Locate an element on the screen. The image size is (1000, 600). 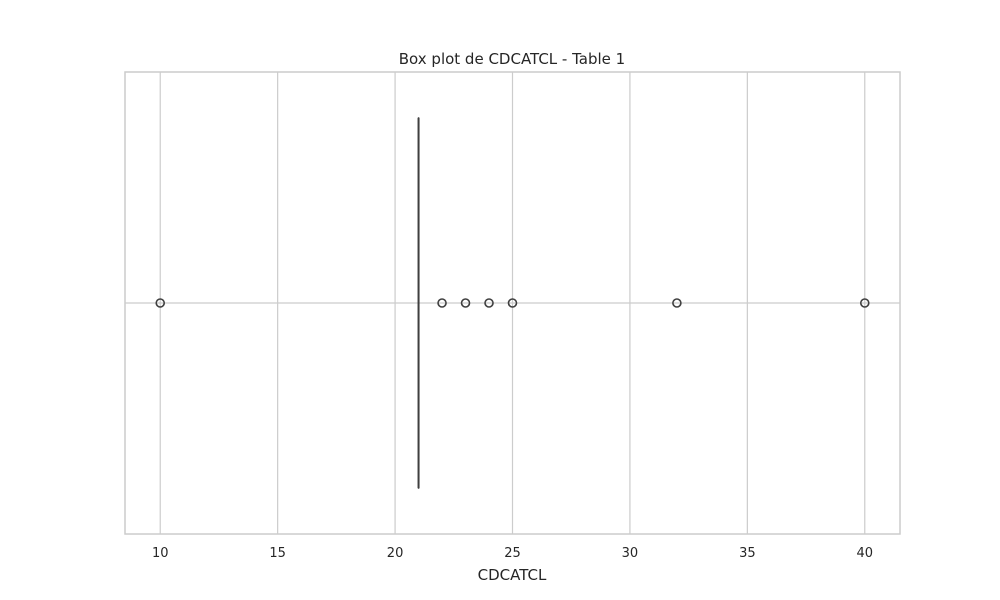
x-tick-label-10: 10 is located at coordinates (160, 553).